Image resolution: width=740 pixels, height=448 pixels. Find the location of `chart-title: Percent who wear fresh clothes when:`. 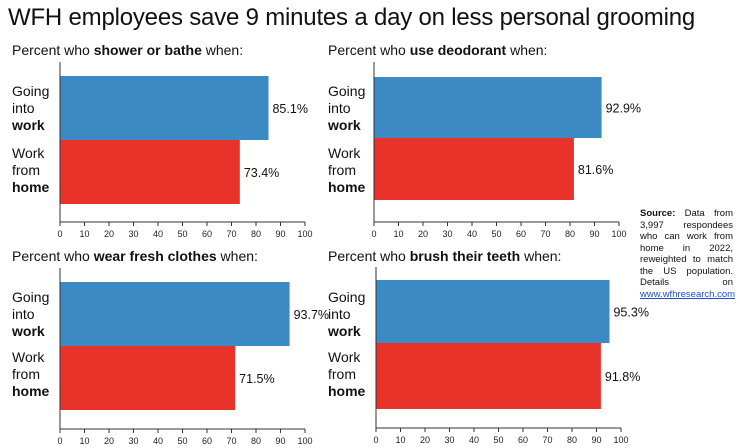

chart-title: Percent who wear fresh clothes when: is located at coordinates (135, 256).